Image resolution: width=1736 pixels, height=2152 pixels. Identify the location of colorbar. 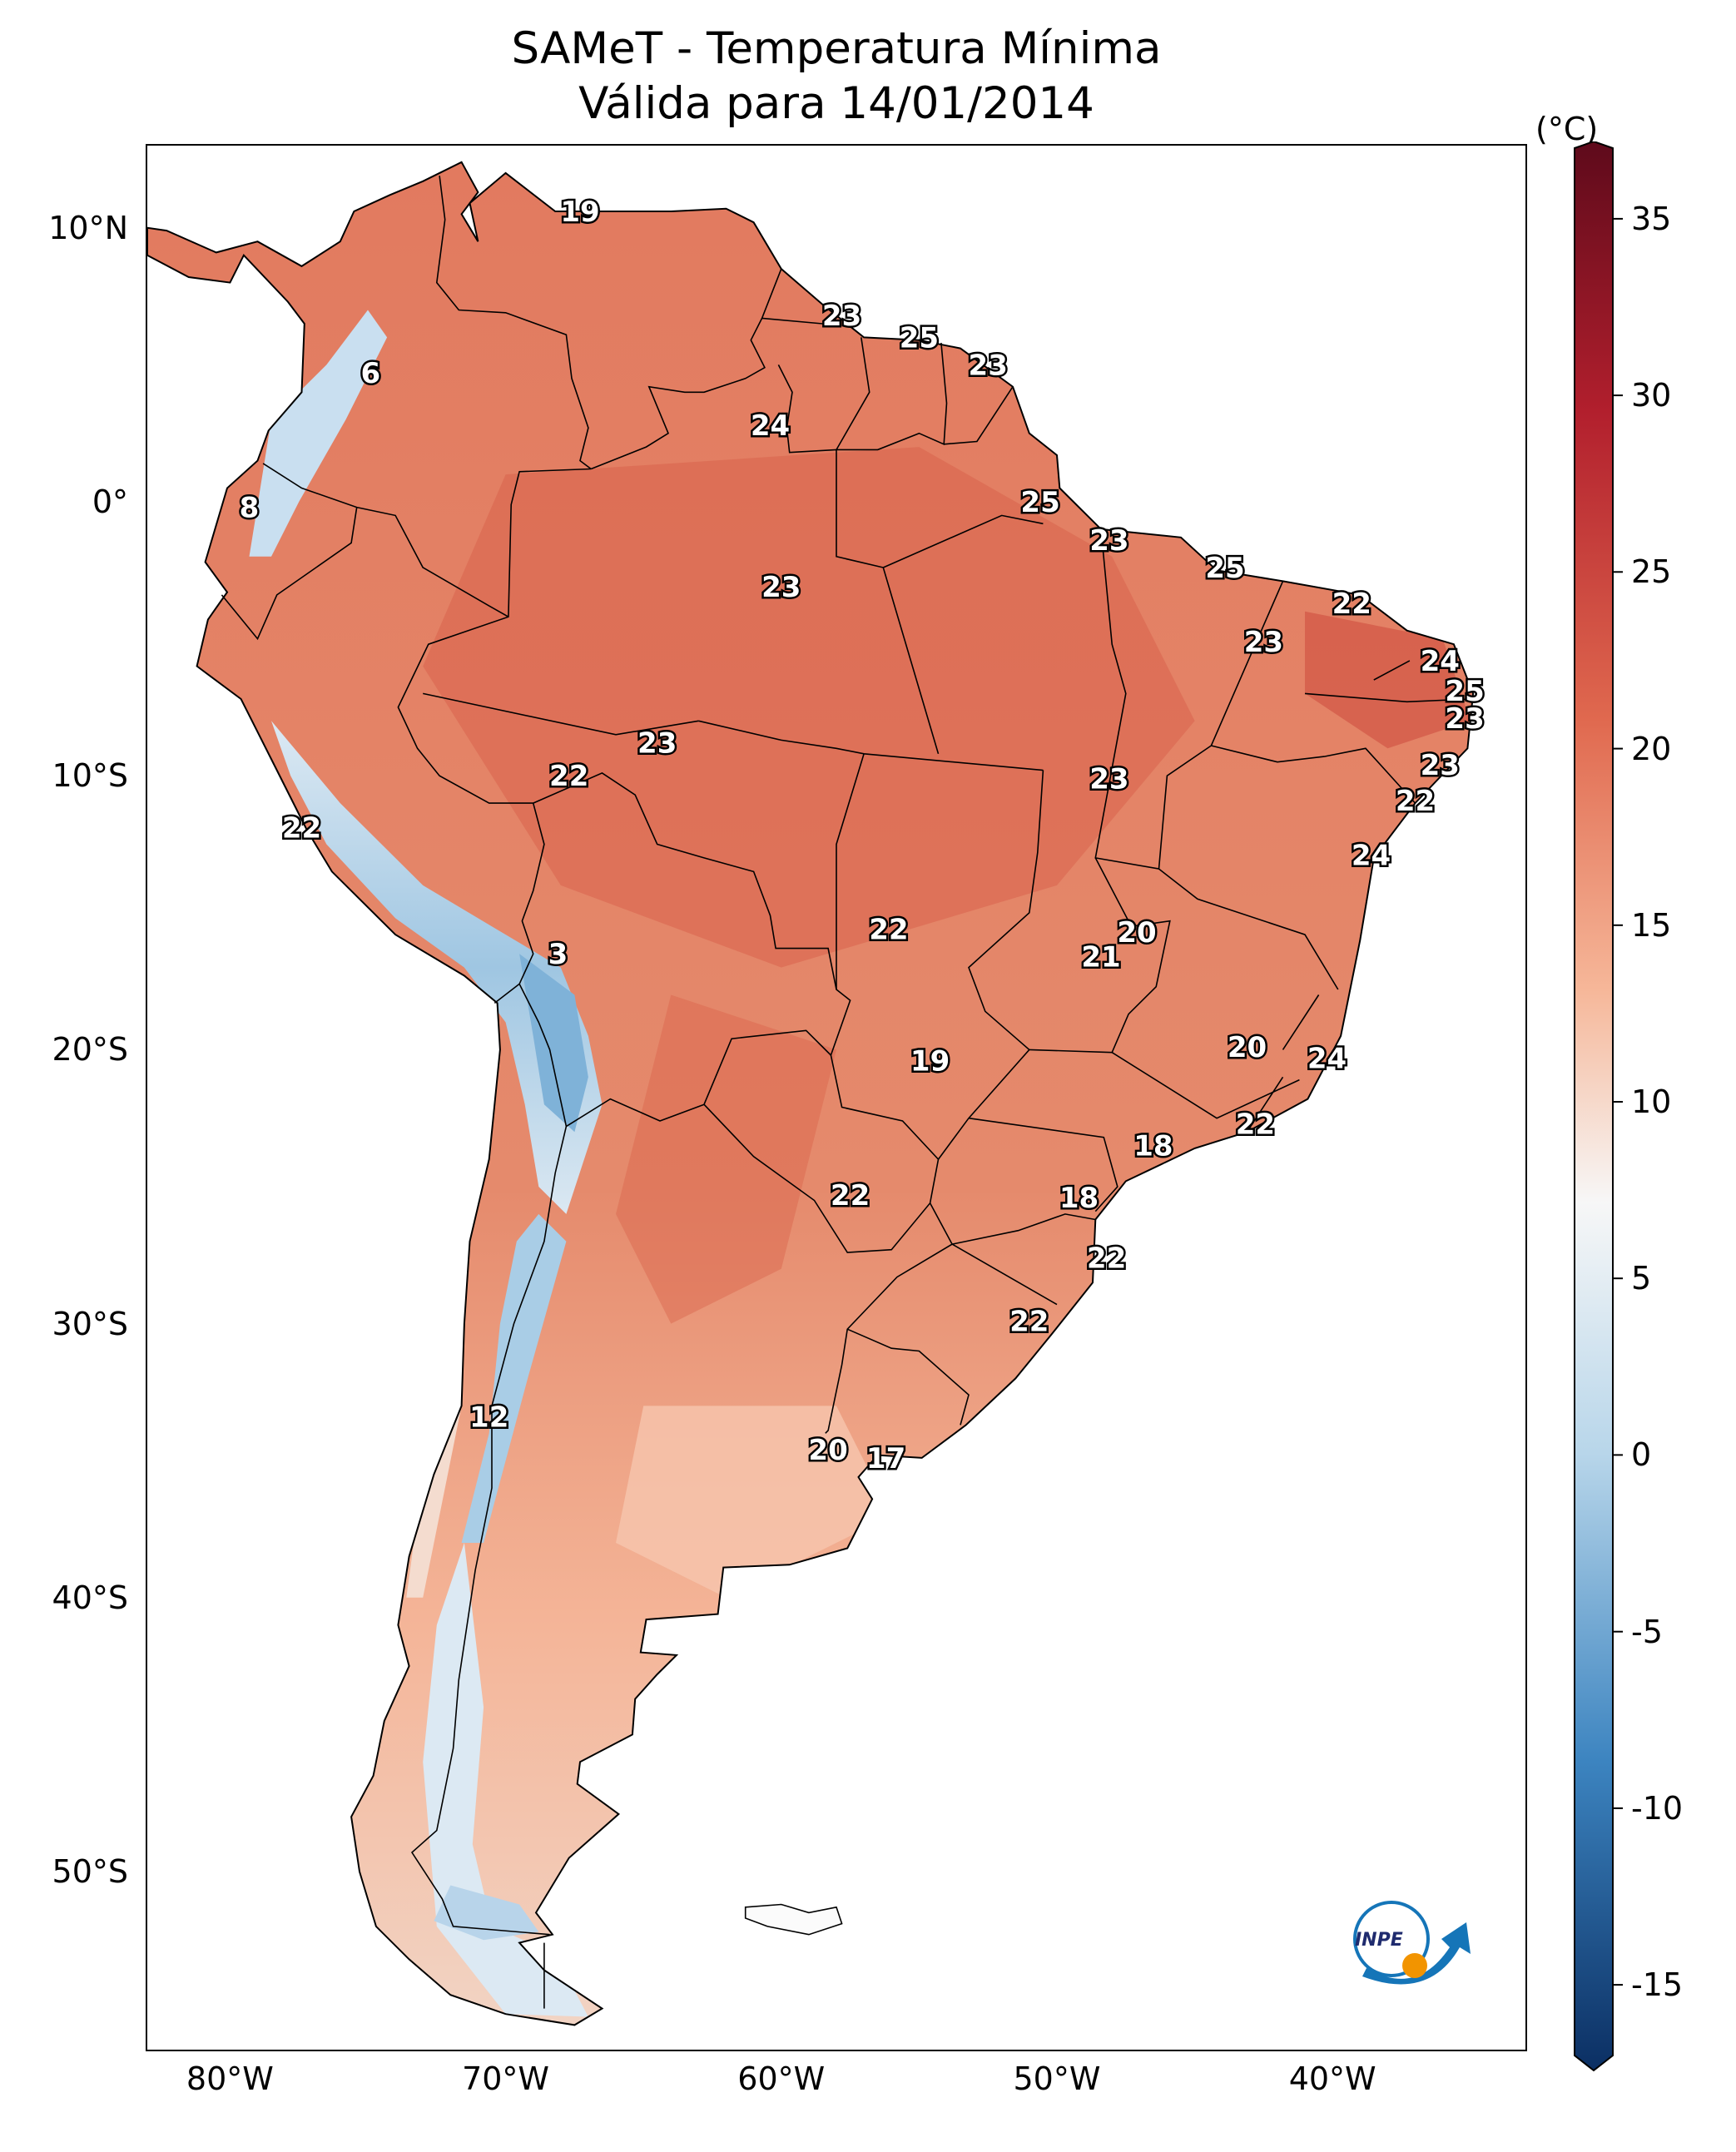
(1598, 1106).